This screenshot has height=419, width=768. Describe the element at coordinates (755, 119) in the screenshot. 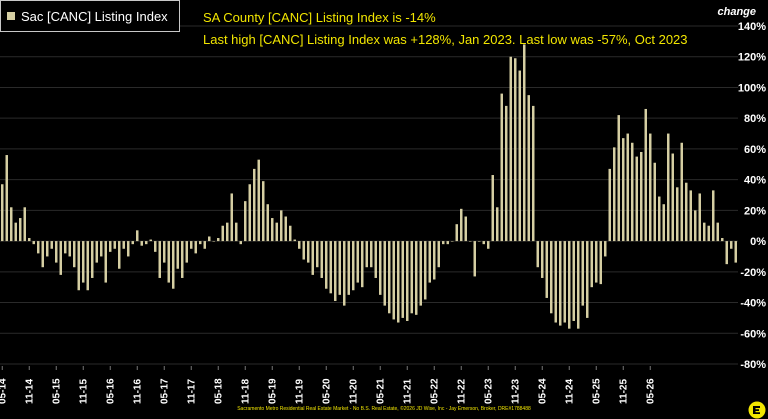

I see `y-tick-label: 80%` at that location.